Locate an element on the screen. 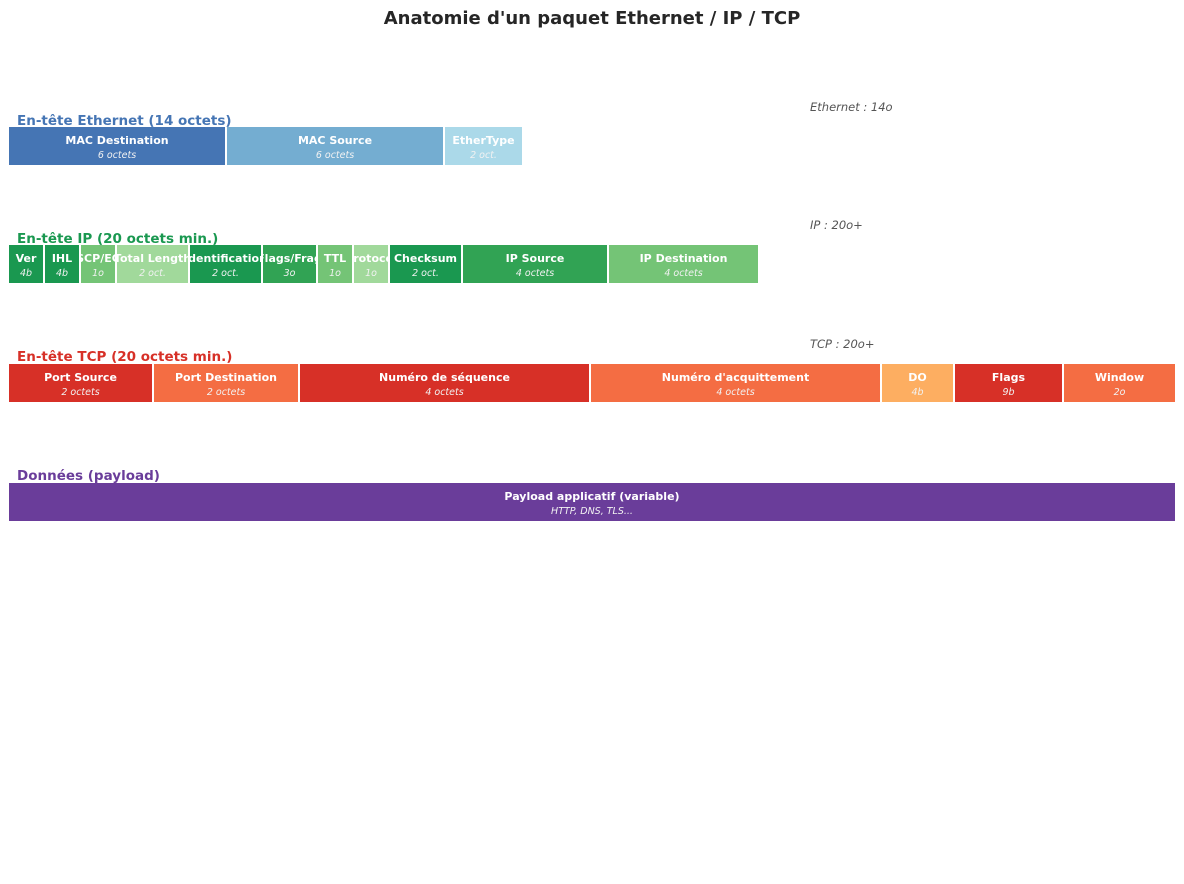 This screenshot has height=884, width=1184. ethernet-header-label: En-tête Ethernet (14 octets) is located at coordinates (124, 121).